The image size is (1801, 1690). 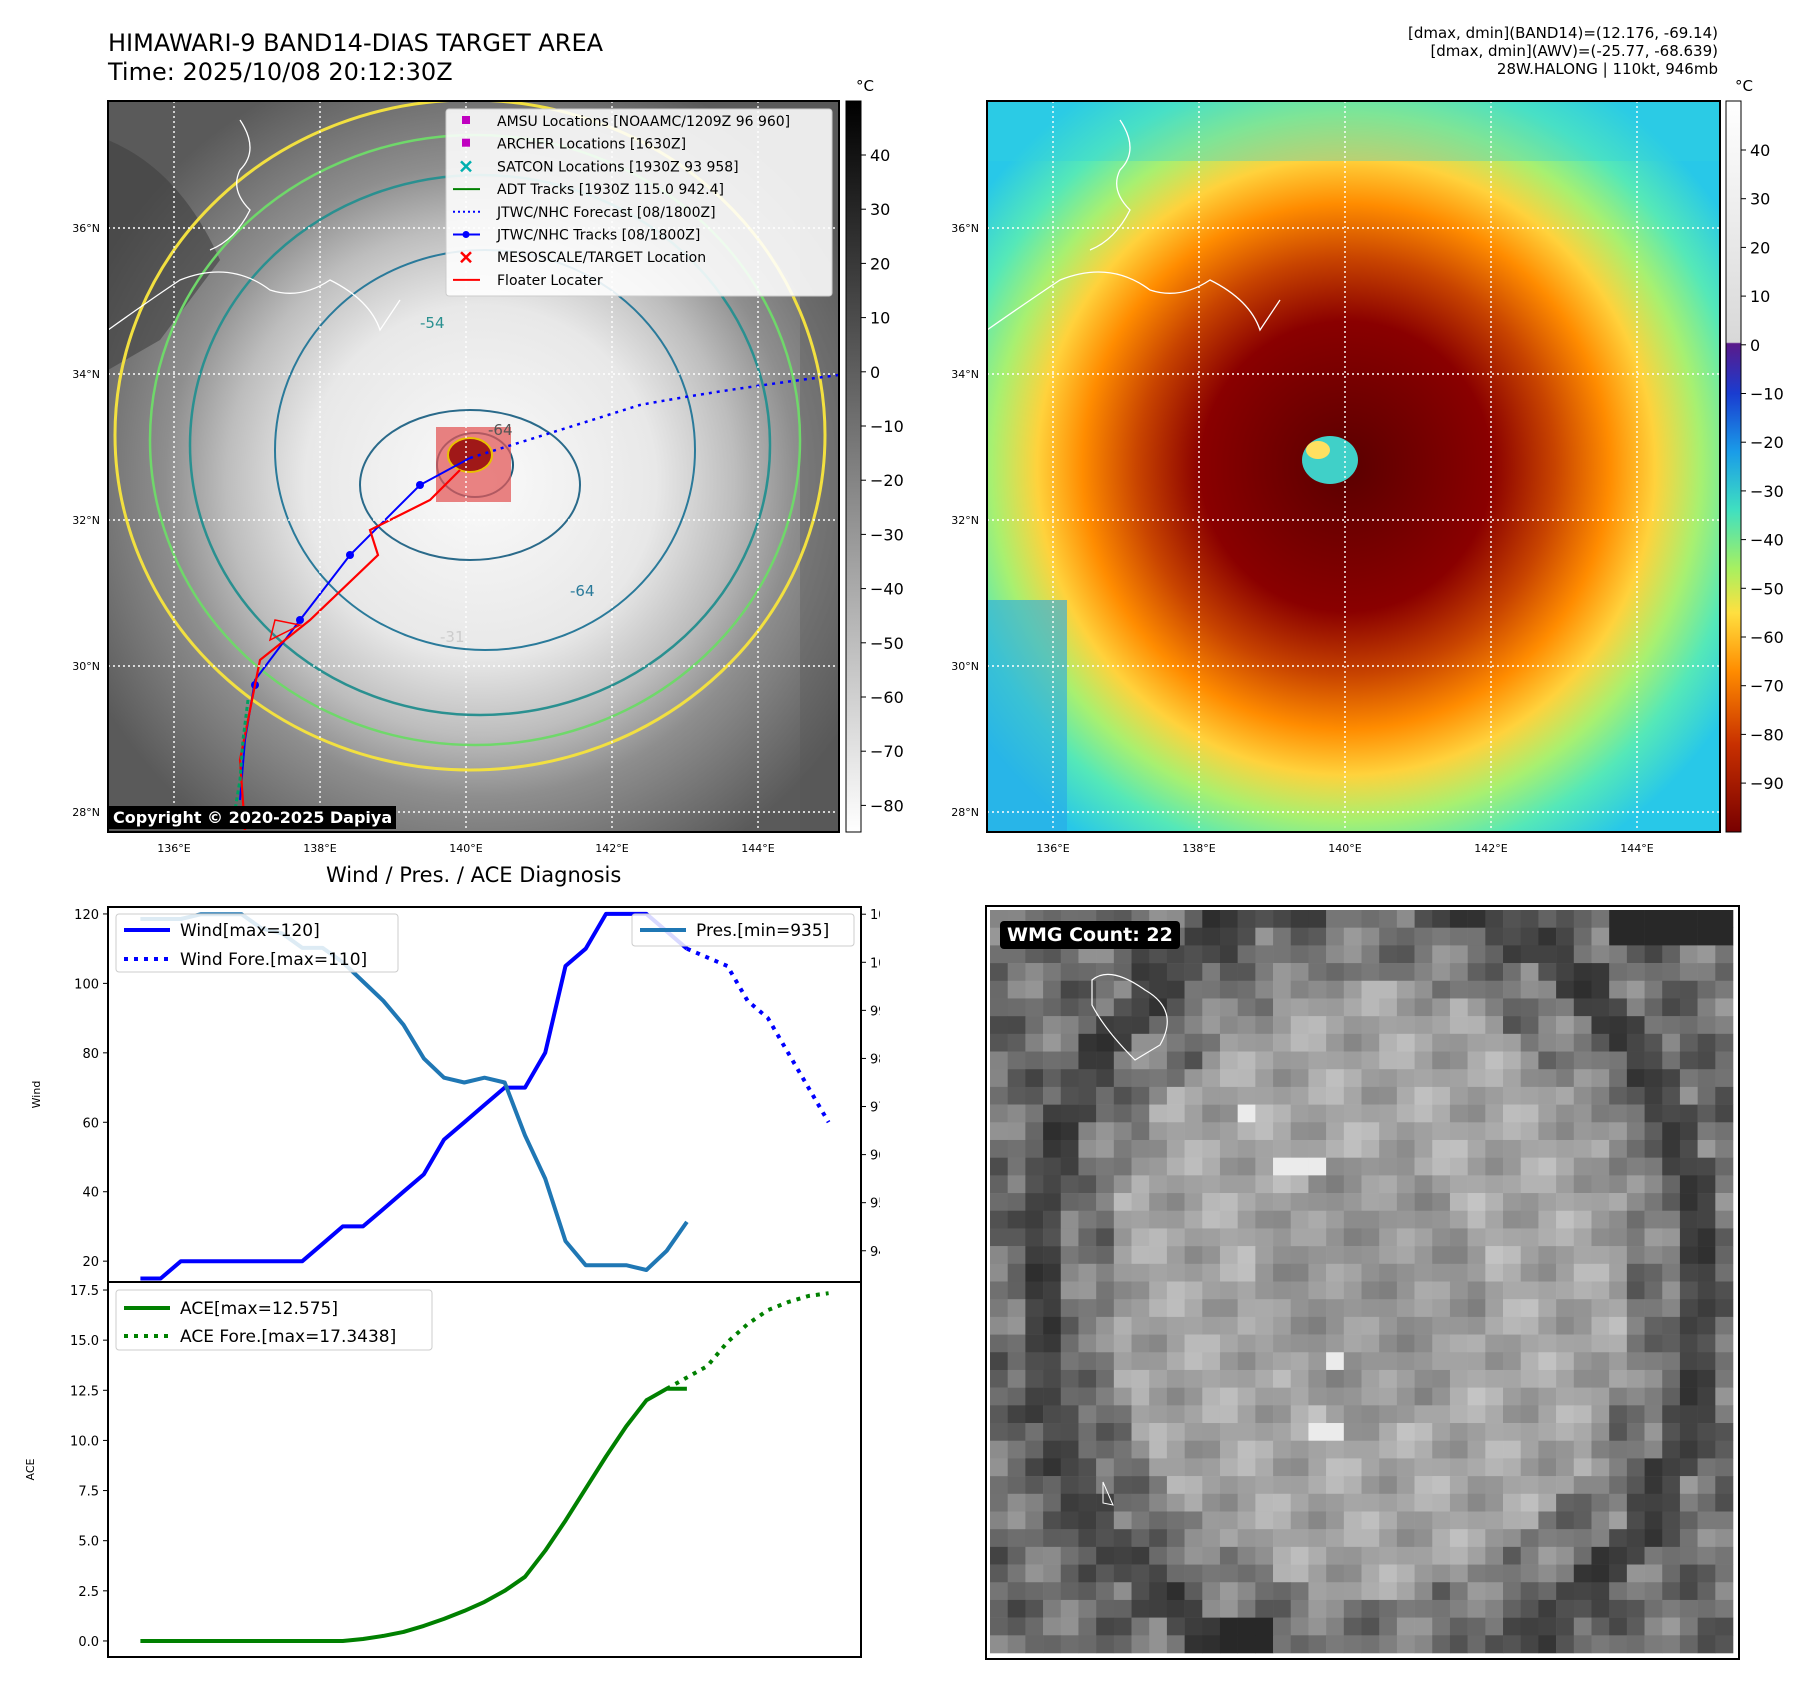 I want to click on lon-label: 138°E, so click(x=1198, y=848).